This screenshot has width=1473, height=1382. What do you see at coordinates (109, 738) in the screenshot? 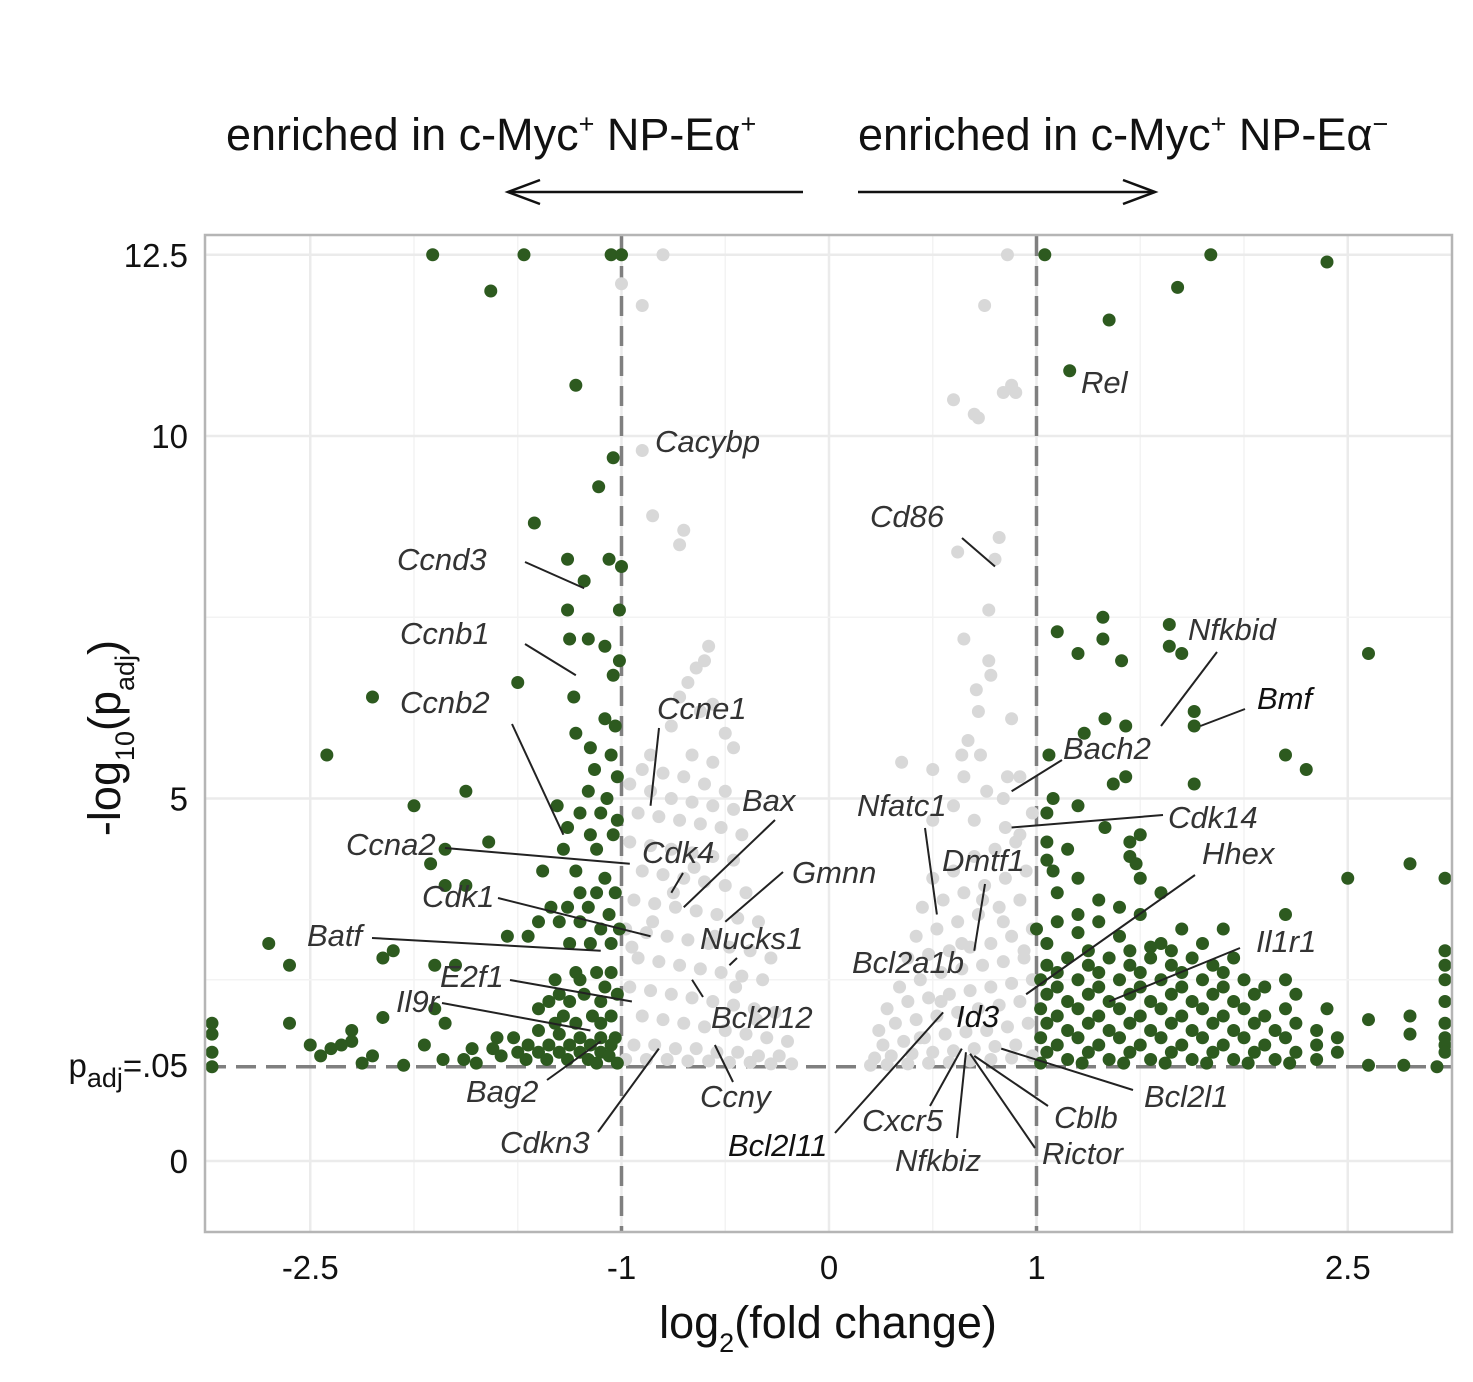
I see `y-axis-title: -log10(padj)` at bounding box center [109, 738].